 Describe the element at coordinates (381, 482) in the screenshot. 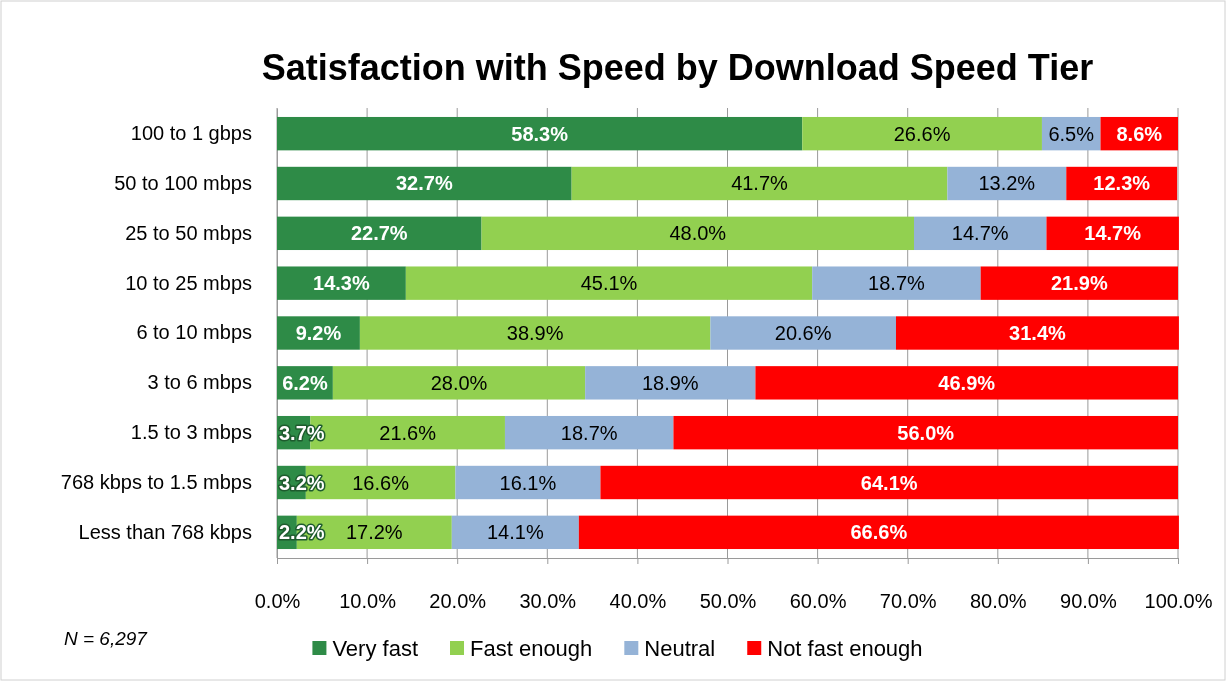

I see `data-label: 16.6%` at that location.